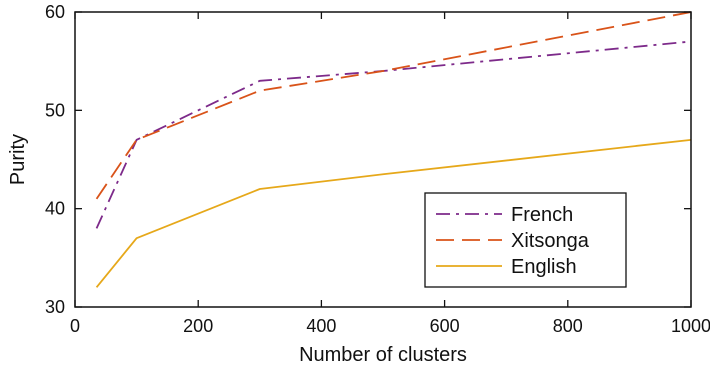 Image resolution: width=710 pixels, height=370 pixels. I want to click on y-tick-label: 40, so click(55, 209).